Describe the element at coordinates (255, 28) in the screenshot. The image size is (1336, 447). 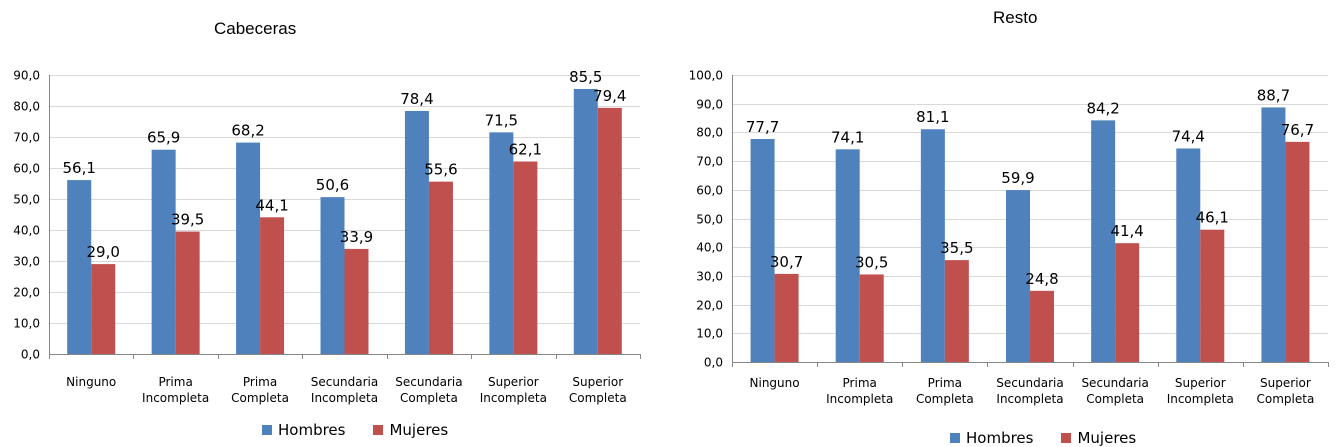
I see `chart-title: Cabeceras` at that location.